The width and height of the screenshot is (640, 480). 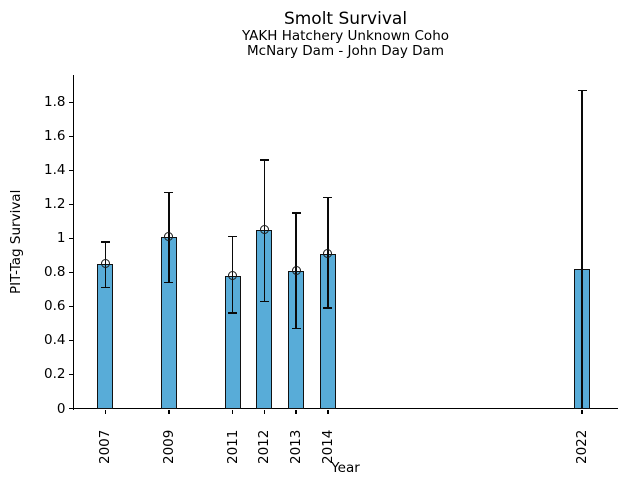 What do you see at coordinates (233, 276) in the screenshot?
I see `marker-2011` at bounding box center [233, 276].